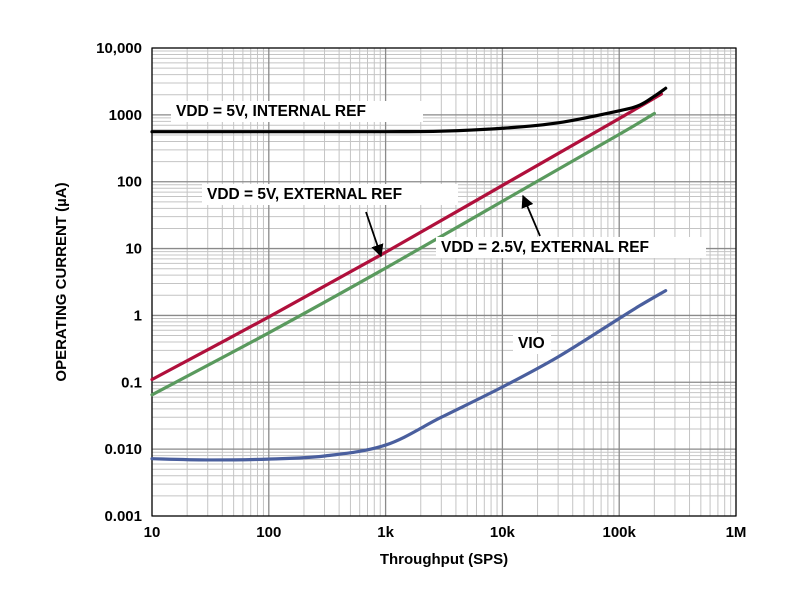 The width and height of the screenshot is (800, 606). I want to click on y-tick-label: 100, so click(129, 182).